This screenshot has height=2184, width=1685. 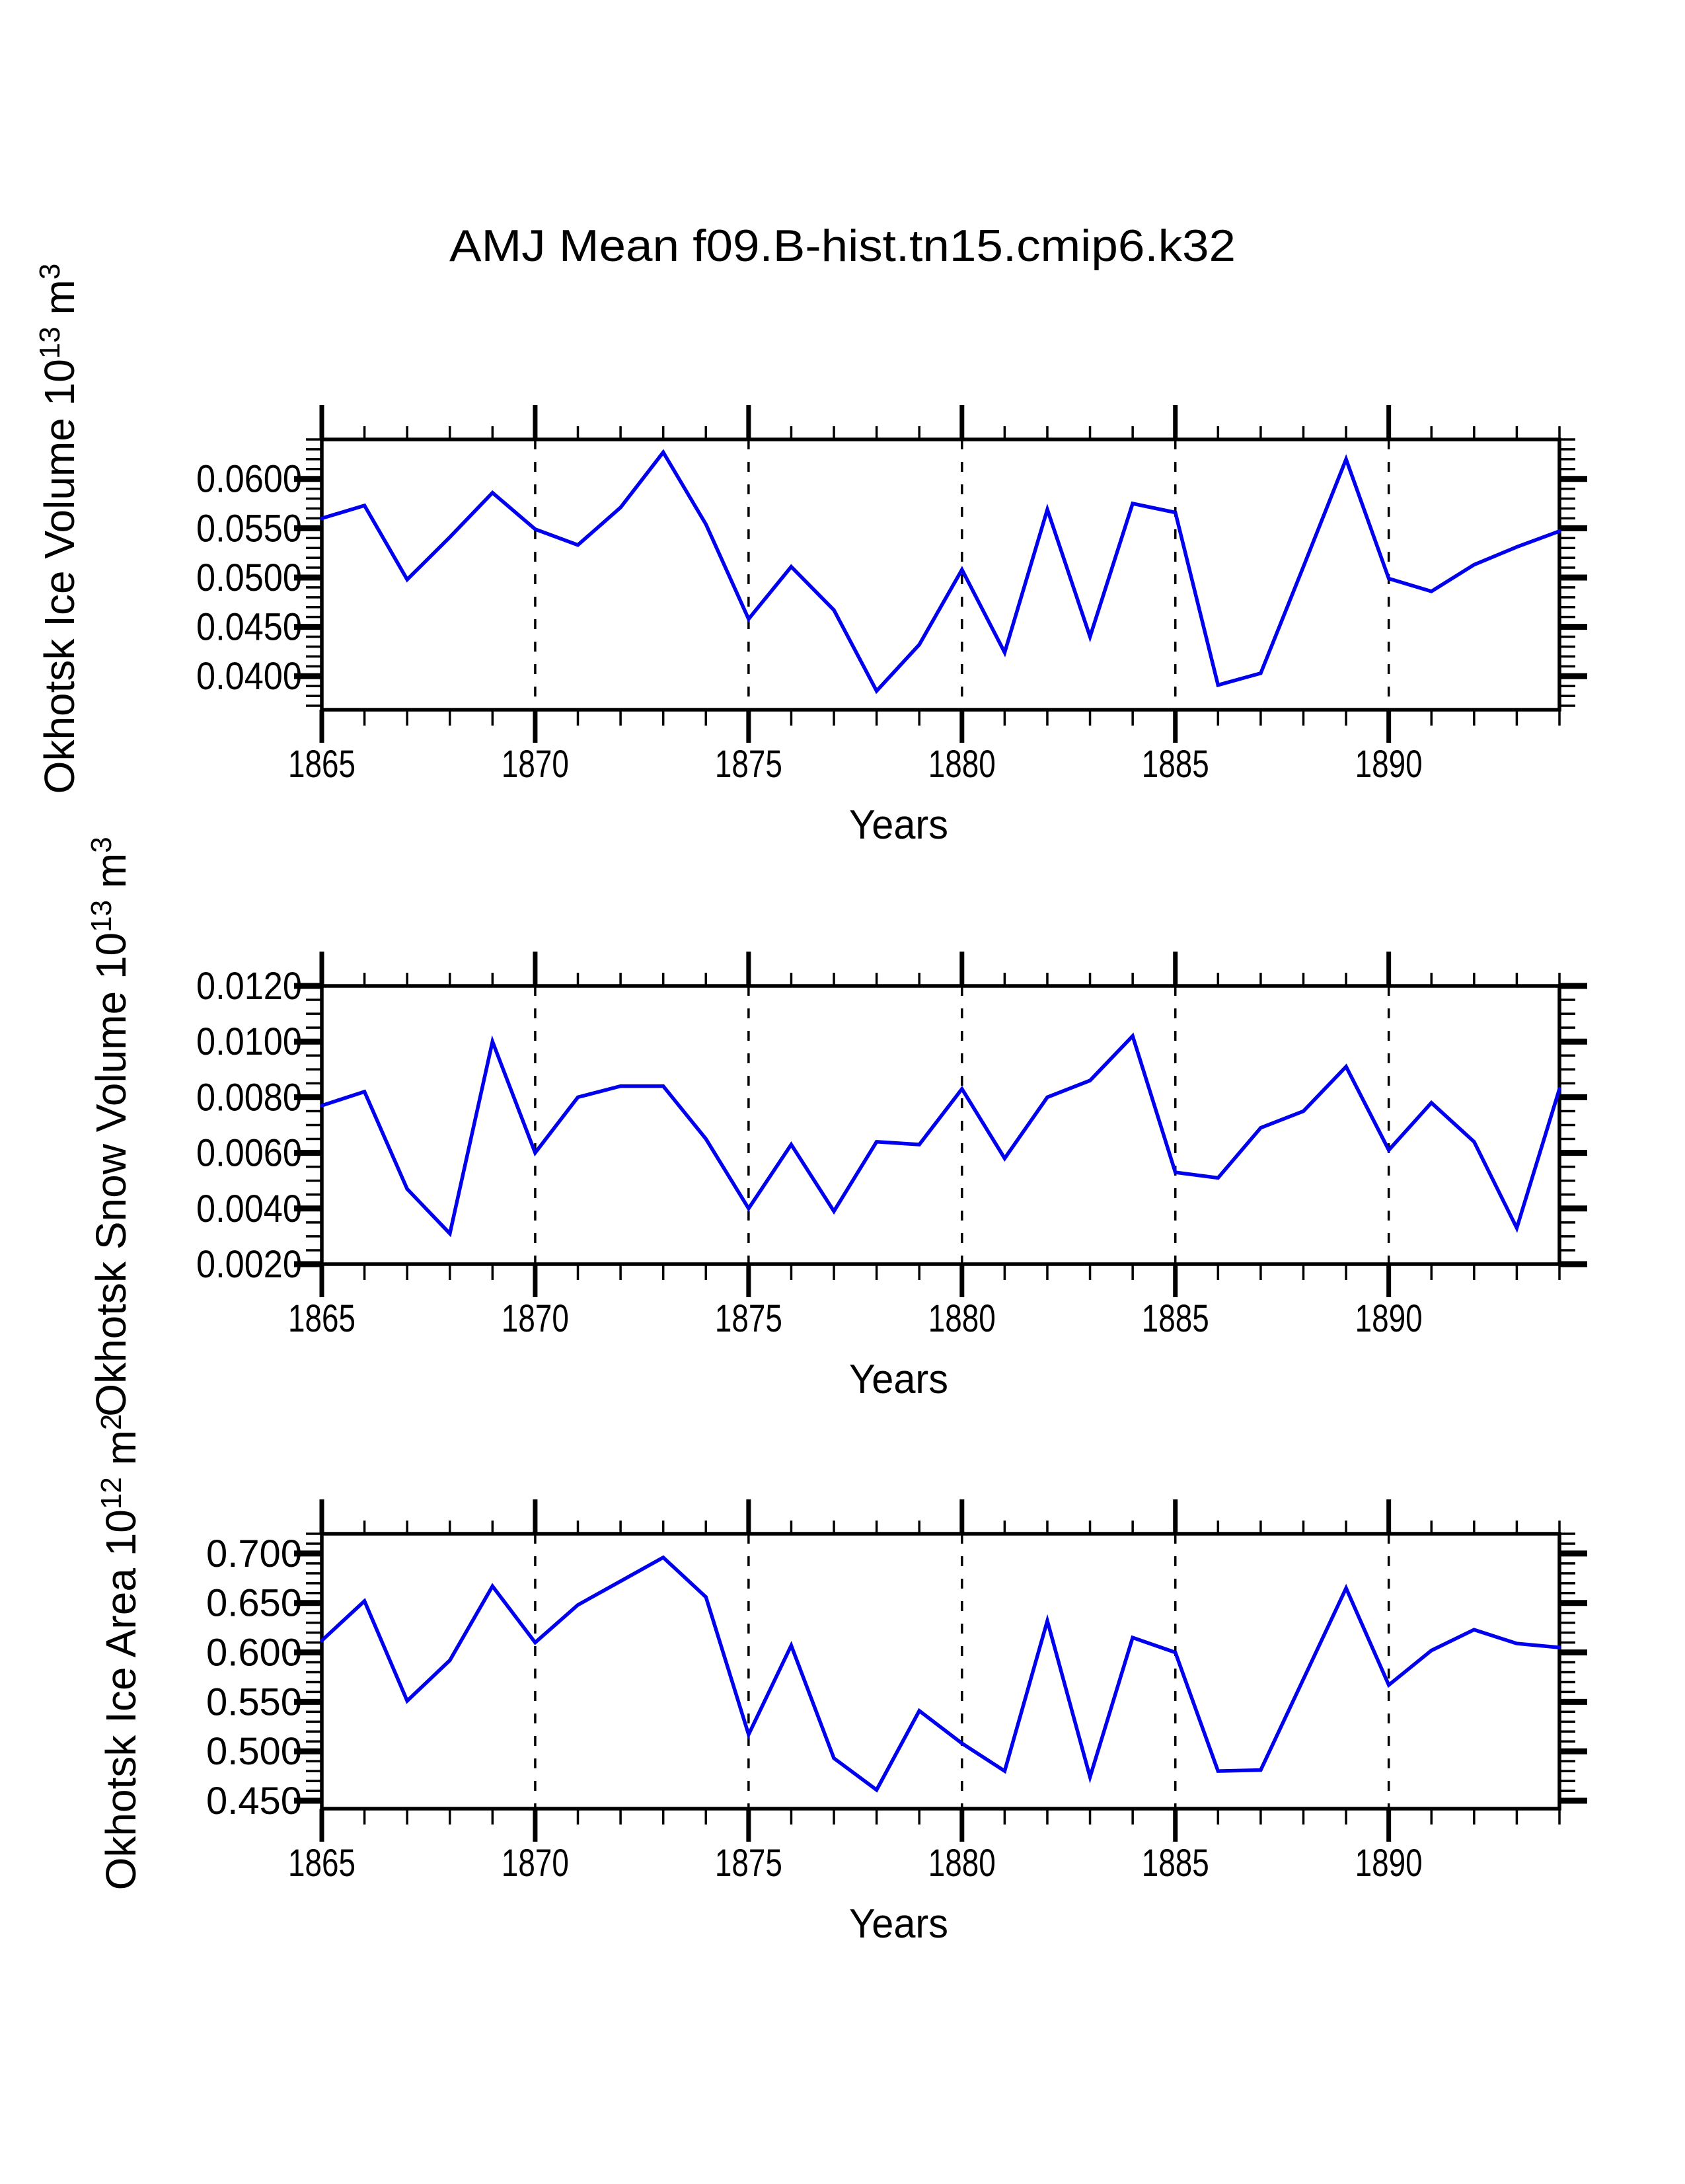 I want to click on y-tick-label: 0.700, so click(x=254, y=1553).